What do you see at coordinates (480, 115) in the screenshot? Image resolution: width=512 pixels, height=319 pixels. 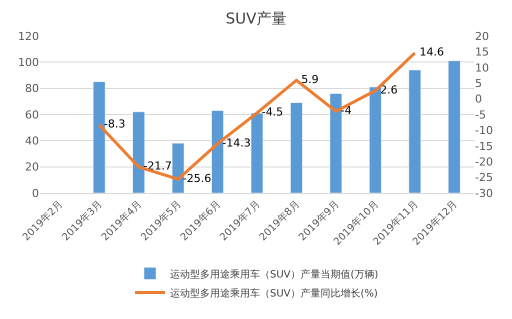 I see `y2-tick-label: -5` at bounding box center [480, 115].